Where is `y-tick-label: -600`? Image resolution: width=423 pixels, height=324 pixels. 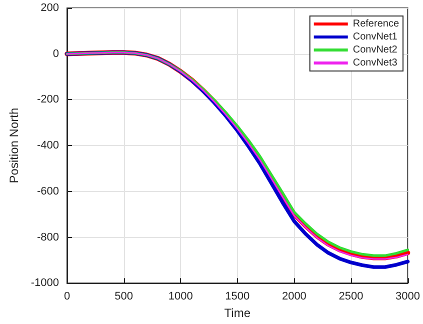
y-tick-label: -600 is located at coordinates (48, 191).